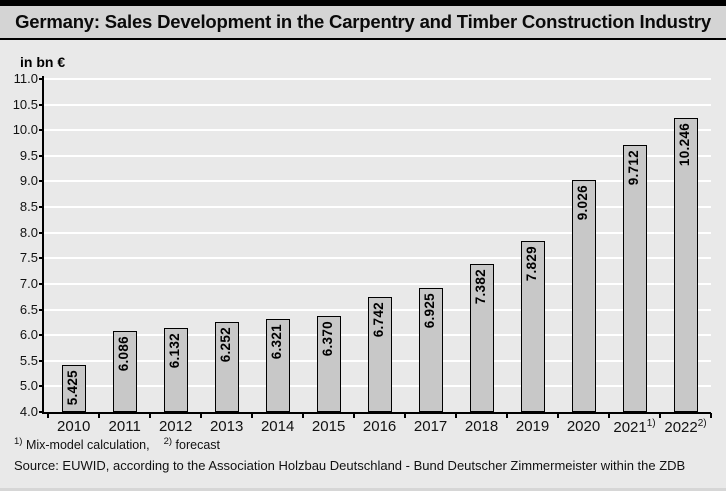 The height and width of the screenshot is (491, 726). What do you see at coordinates (532, 426) in the screenshot?
I see `x-tick-label-2019: 2019` at bounding box center [532, 426].